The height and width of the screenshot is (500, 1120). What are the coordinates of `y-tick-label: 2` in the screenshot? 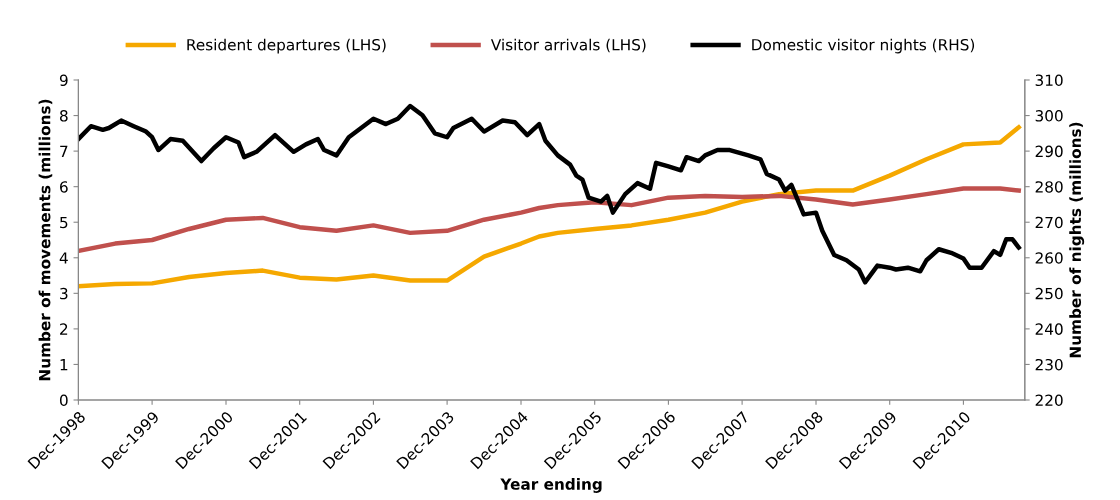 It's located at (64, 329).